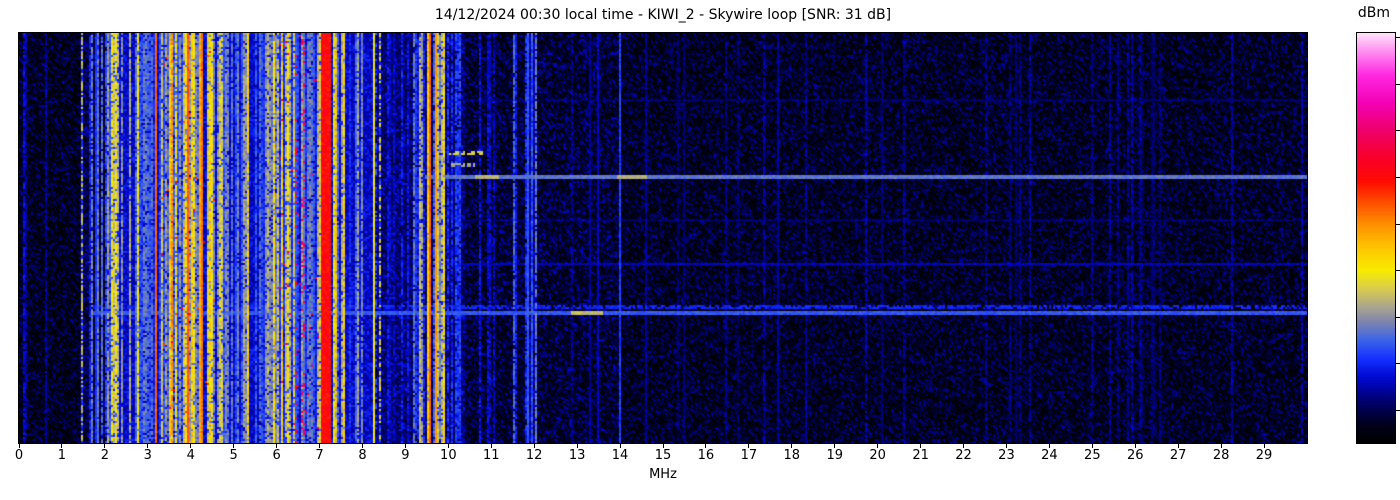  Describe the element at coordinates (104, 455) in the screenshot. I see `x-tick-label: 2` at that location.